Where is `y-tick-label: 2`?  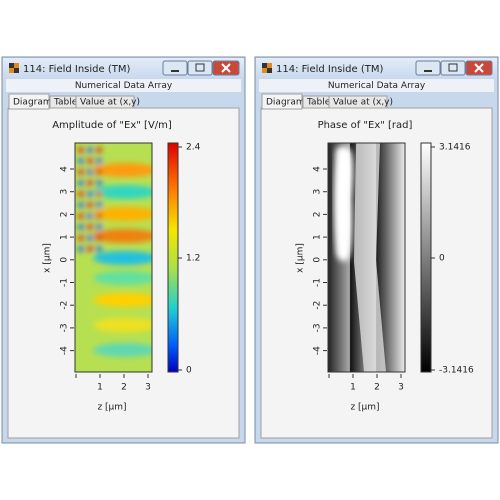 y-tick-label: 2 is located at coordinates (318, 215).